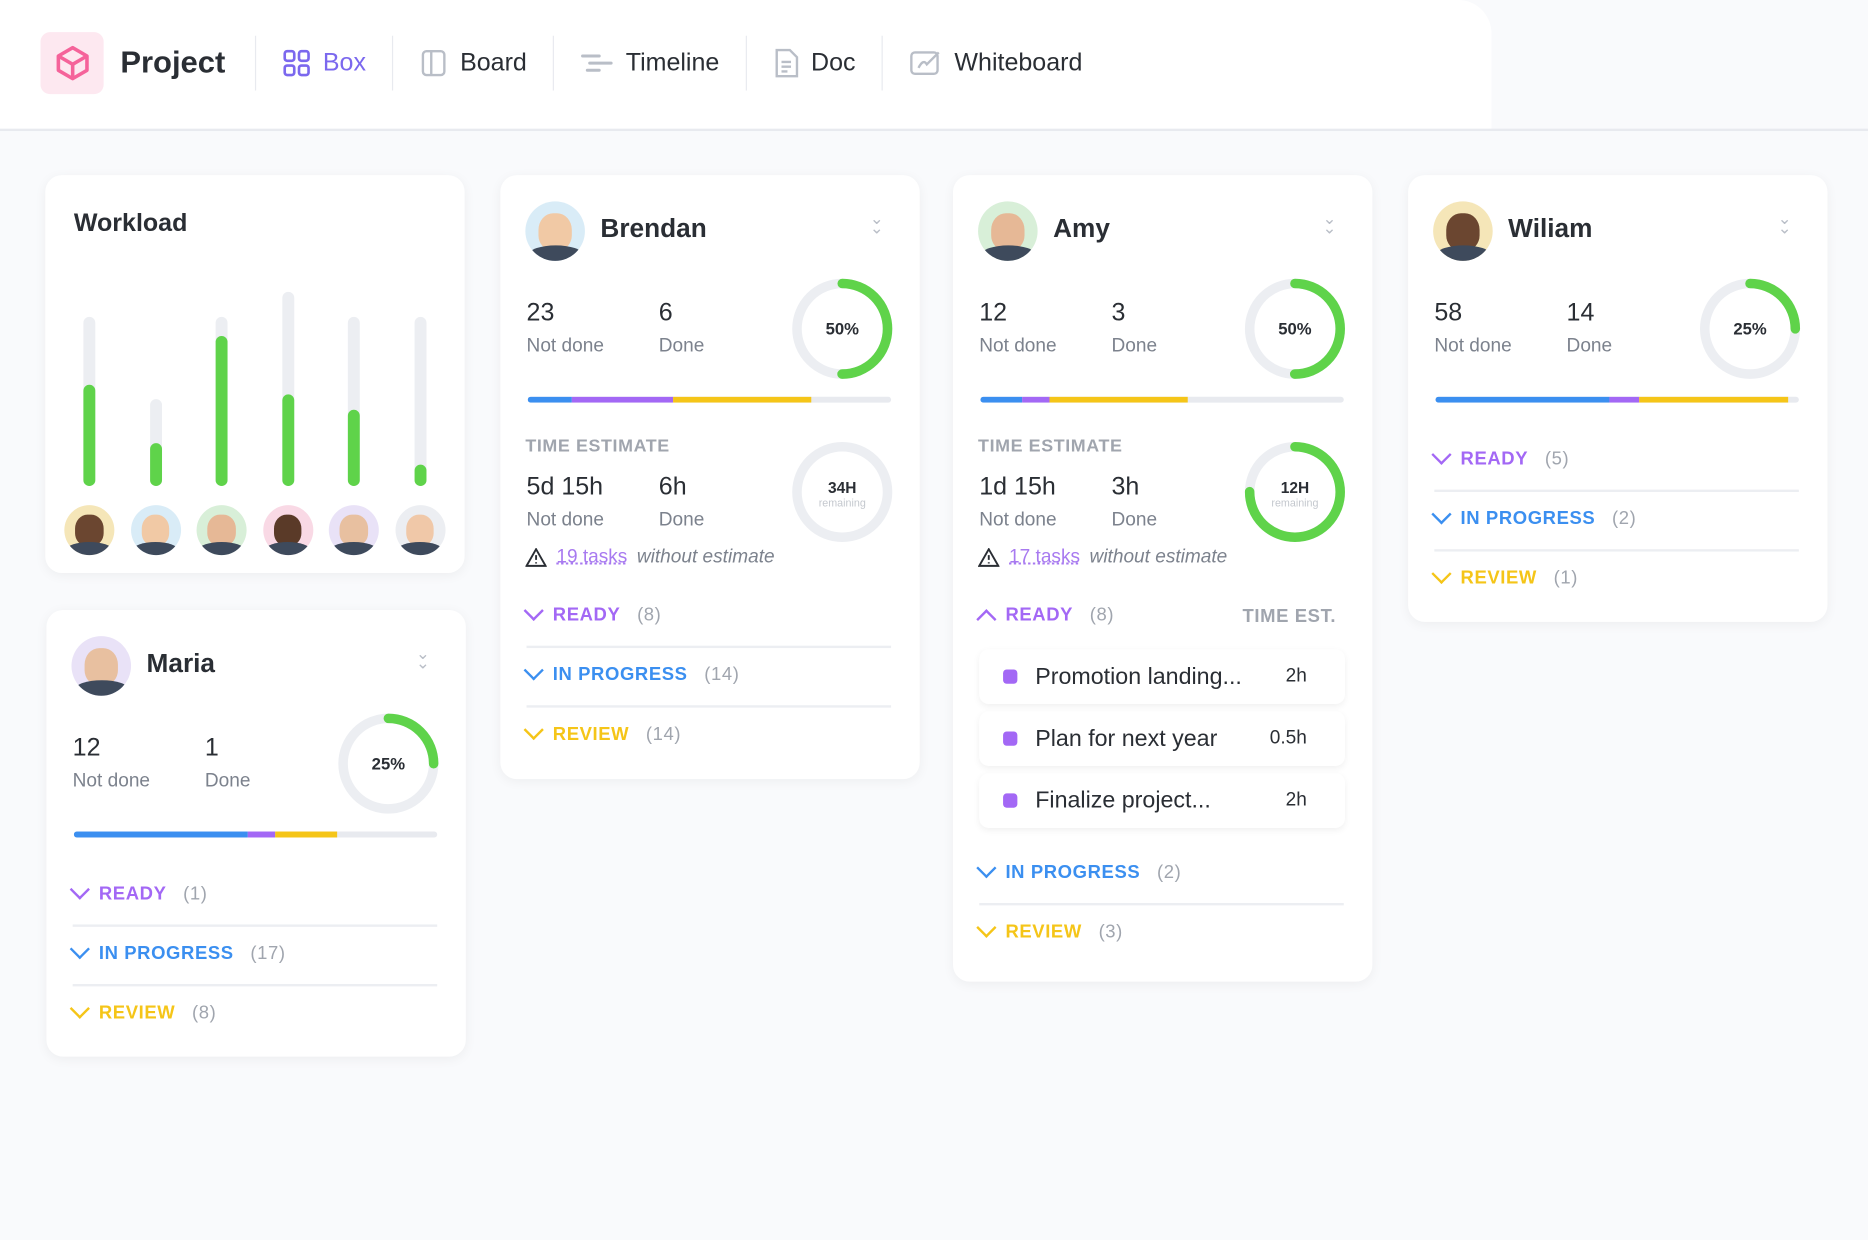 This screenshot has height=1240, width=1868. What do you see at coordinates (1580, 313) in the screenshot?
I see `done-count: 14` at bounding box center [1580, 313].